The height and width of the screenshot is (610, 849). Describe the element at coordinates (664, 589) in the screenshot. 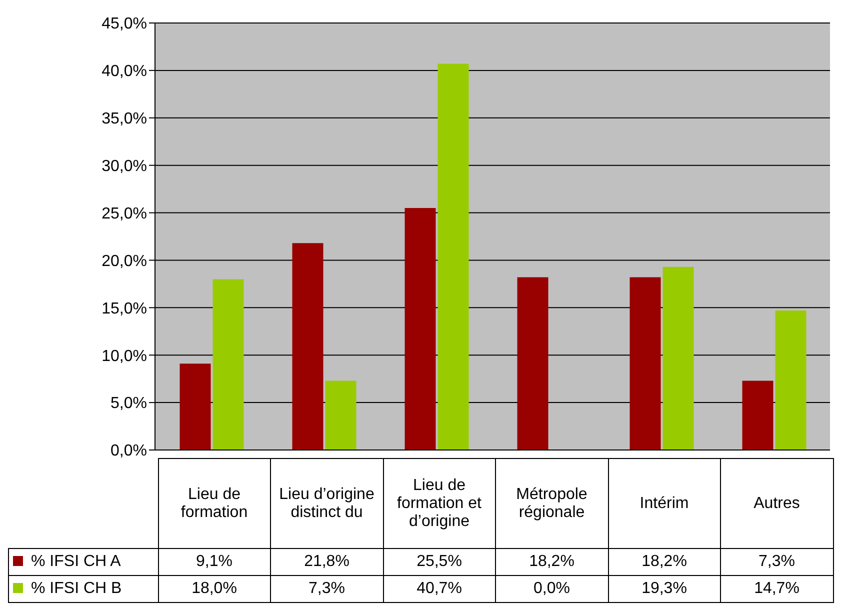

I see `data-label: 19,3%` at that location.